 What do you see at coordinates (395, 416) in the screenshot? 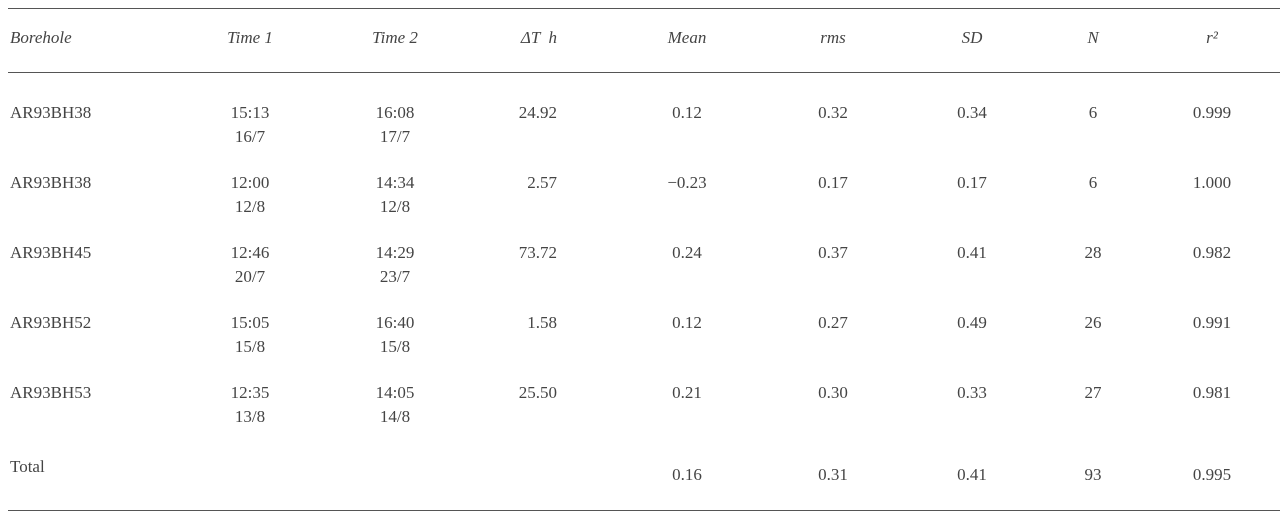
I see `time-cell: 14/8` at bounding box center [395, 416].